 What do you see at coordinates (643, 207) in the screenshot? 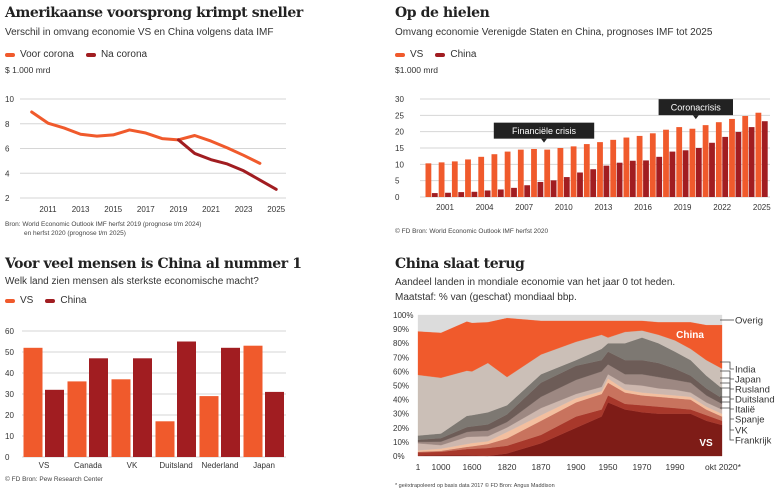
I see `x-tick-label: 2016` at bounding box center [643, 207].